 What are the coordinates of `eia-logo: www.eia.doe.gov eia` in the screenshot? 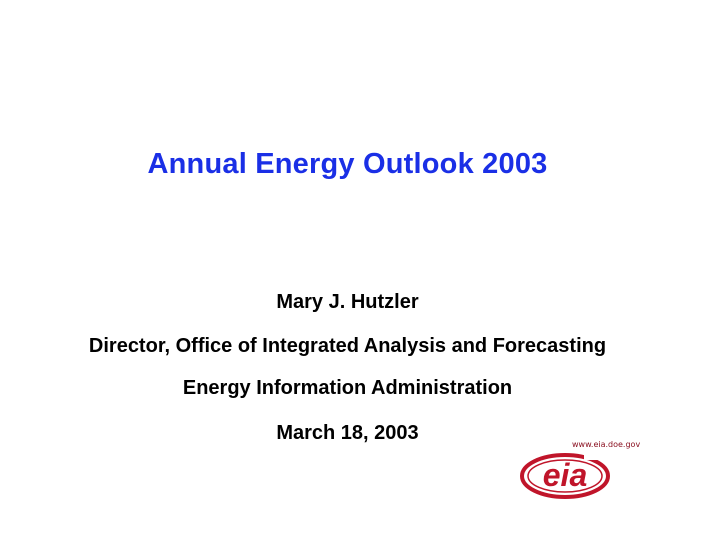 It's located at (580, 469).